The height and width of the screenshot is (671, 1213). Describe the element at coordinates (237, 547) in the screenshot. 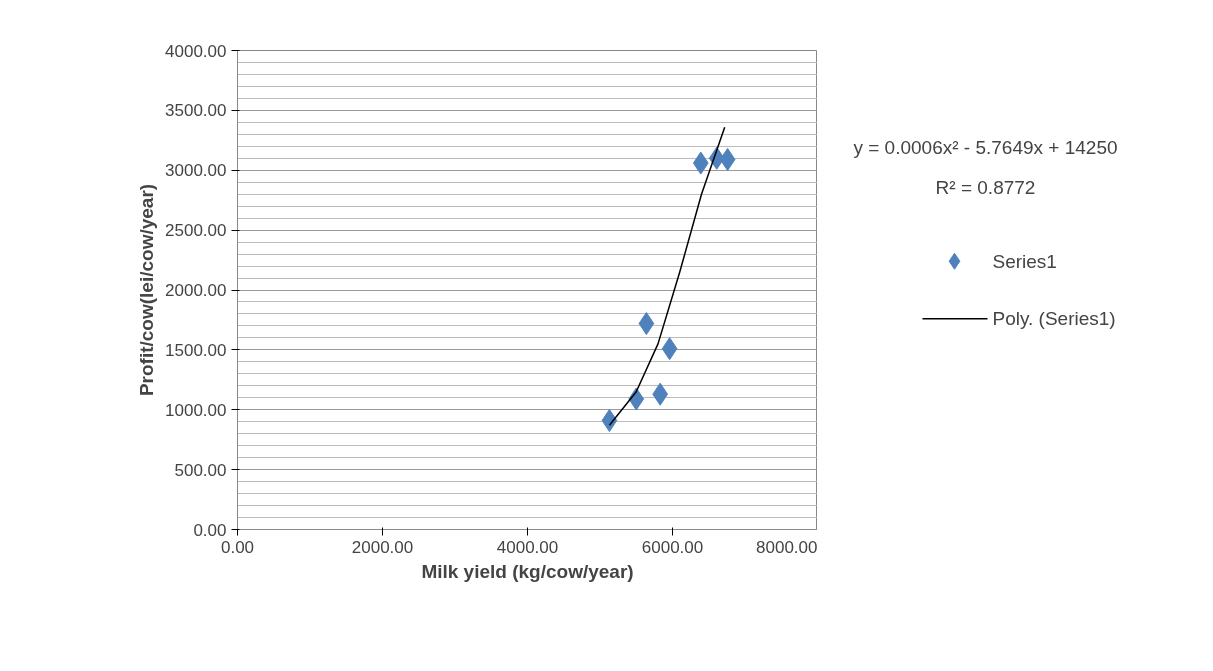

I see `x-tick-label: 0.00` at that location.